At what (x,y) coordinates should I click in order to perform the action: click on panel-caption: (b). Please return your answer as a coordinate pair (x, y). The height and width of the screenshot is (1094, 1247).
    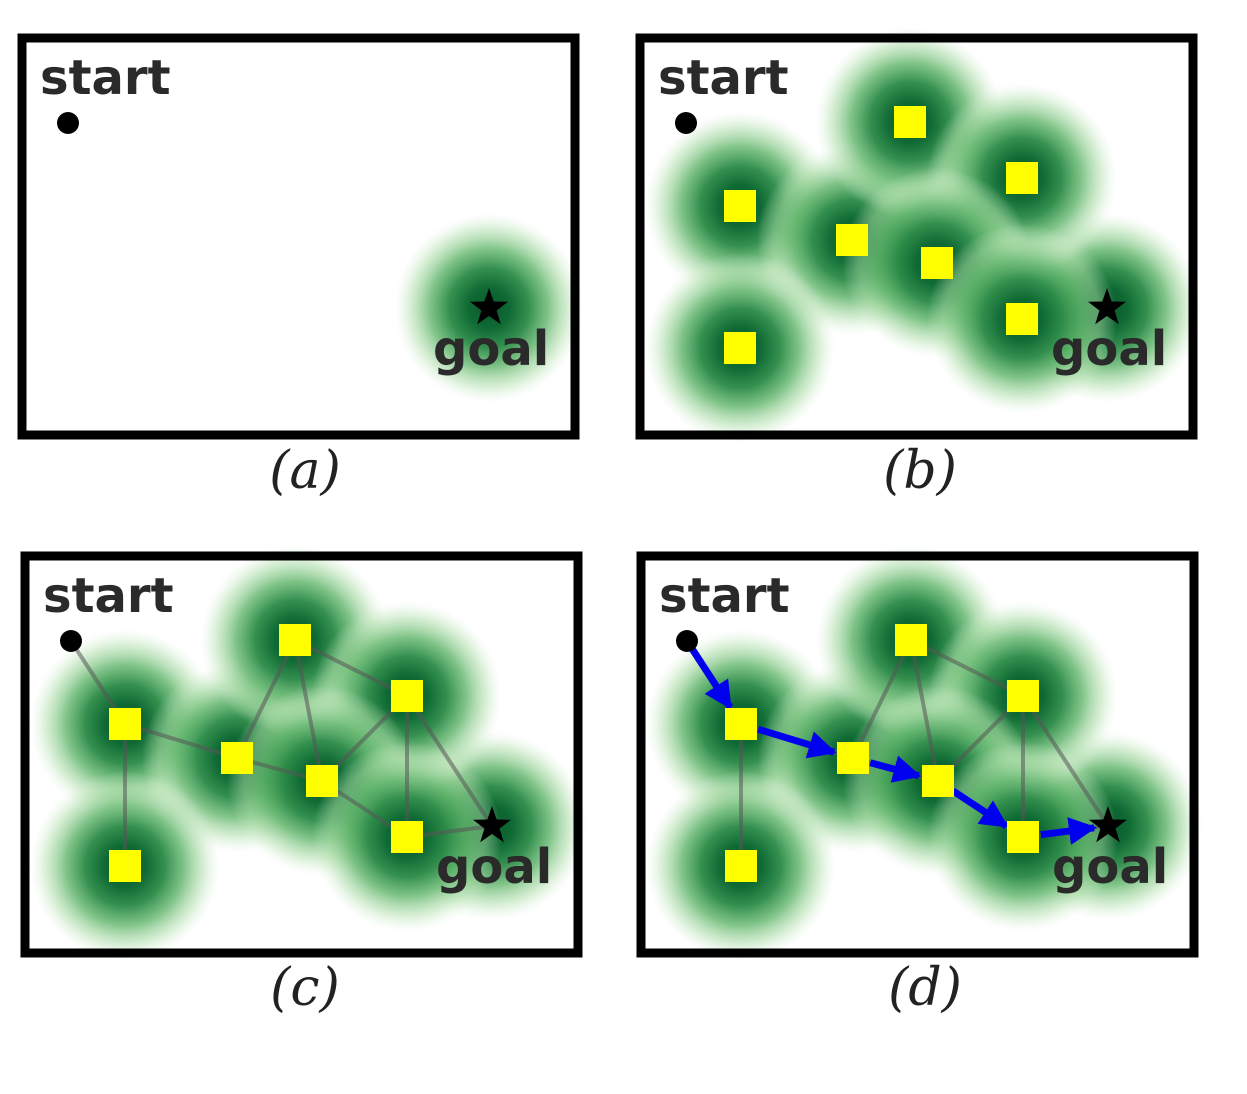
    Looking at the image, I should click on (920, 471).